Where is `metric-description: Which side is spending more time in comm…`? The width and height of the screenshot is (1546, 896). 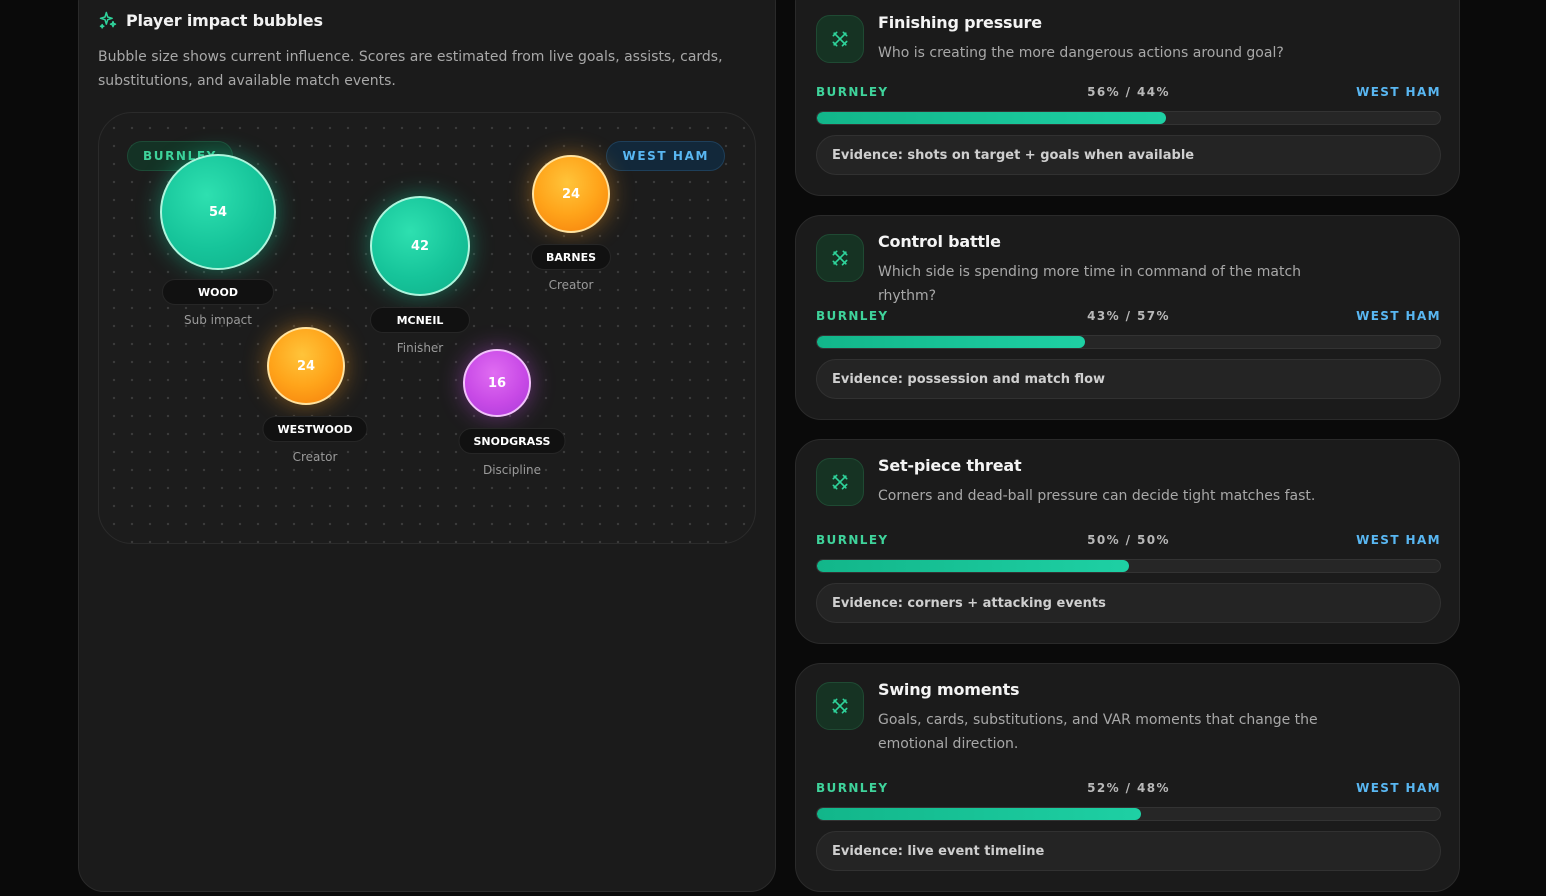 metric-description: Which side is spending more time in comm… is located at coordinates (1090, 284).